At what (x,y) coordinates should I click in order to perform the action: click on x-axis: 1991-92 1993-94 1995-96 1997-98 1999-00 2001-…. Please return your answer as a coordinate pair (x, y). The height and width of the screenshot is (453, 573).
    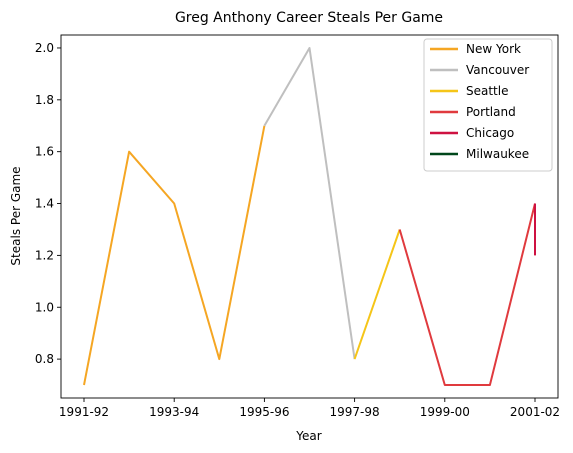
    Looking at the image, I should click on (309, 408).